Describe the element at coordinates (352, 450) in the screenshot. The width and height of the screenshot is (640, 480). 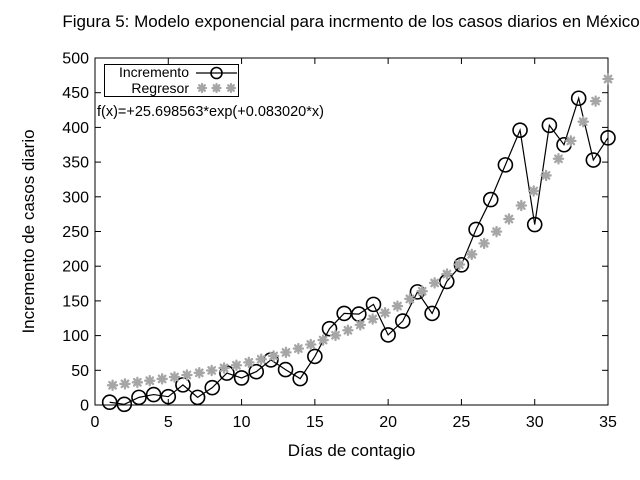
I see `x-axis-label: Días de contagio` at that location.